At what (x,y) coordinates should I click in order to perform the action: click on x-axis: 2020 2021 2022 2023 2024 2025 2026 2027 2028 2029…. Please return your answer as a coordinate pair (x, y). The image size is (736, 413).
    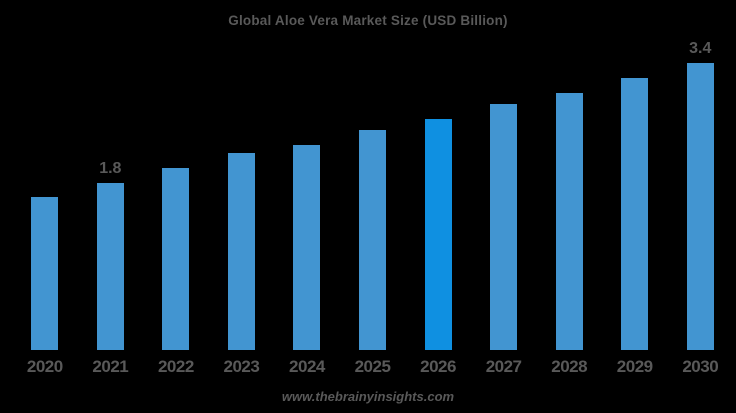
    Looking at the image, I should click on (372, 367).